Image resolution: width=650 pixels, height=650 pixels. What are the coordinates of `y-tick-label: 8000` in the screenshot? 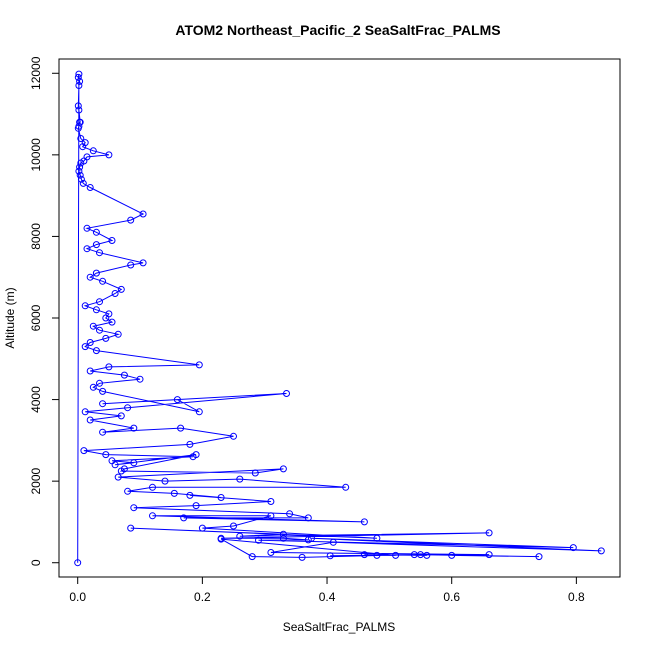 It's located at (36, 236).